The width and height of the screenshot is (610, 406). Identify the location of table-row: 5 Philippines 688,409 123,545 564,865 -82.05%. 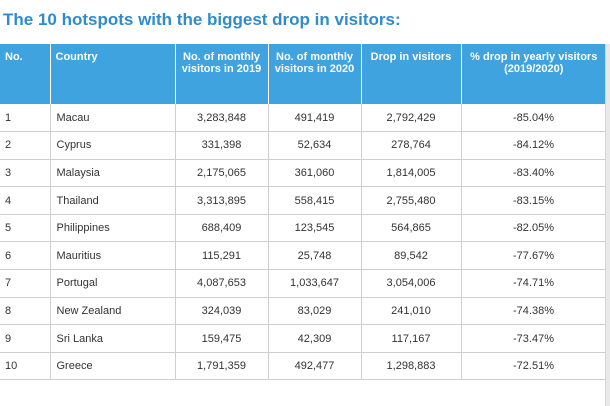
(303, 228).